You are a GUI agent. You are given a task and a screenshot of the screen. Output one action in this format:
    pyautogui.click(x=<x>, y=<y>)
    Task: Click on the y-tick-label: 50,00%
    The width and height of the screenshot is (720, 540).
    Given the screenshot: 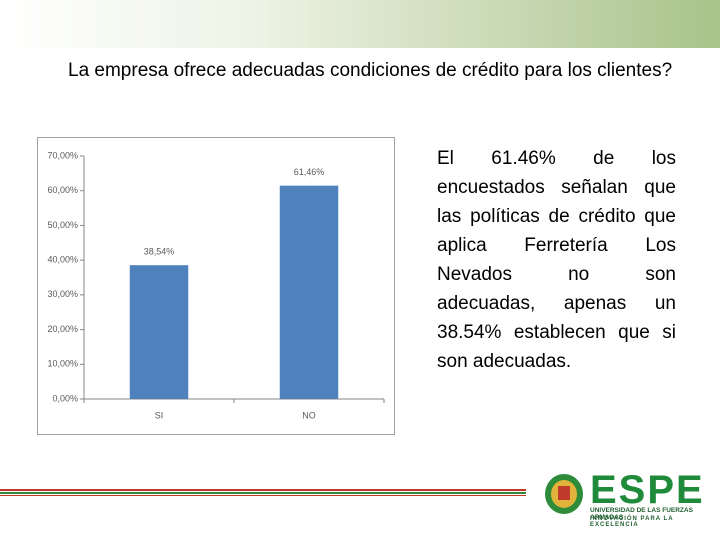 What is the action you would take?
    pyautogui.click(x=62, y=225)
    